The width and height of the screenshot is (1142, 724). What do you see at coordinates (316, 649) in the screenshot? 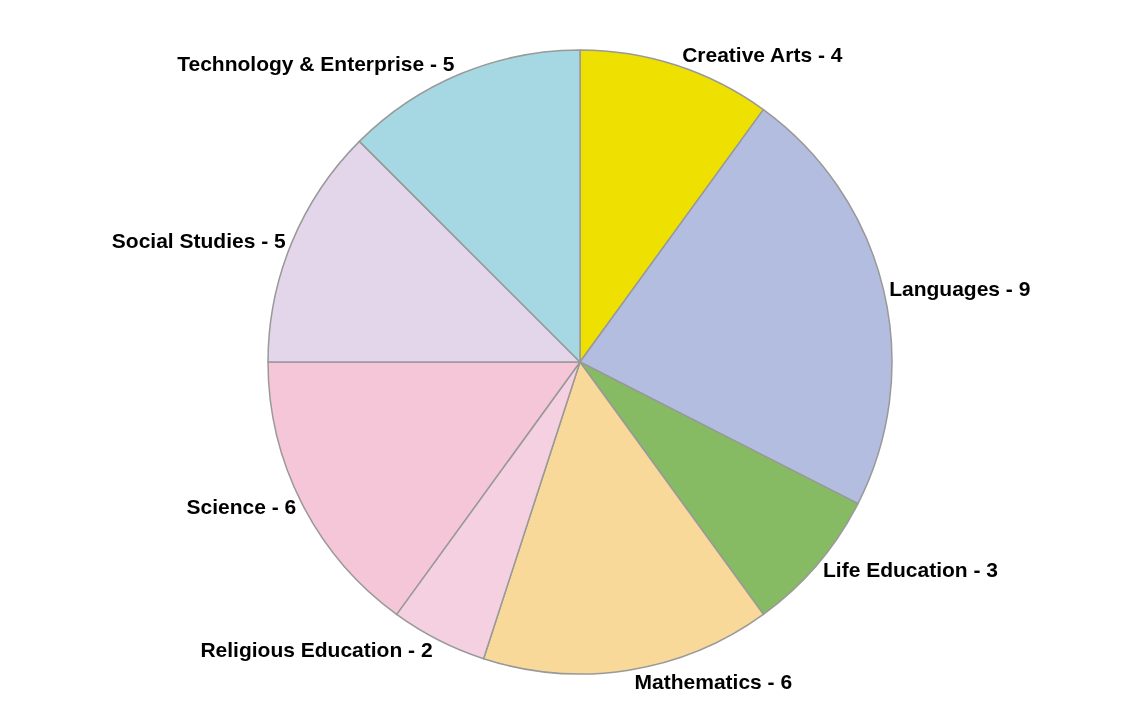
I see `slice-label: Religious Education - 2` at bounding box center [316, 649].